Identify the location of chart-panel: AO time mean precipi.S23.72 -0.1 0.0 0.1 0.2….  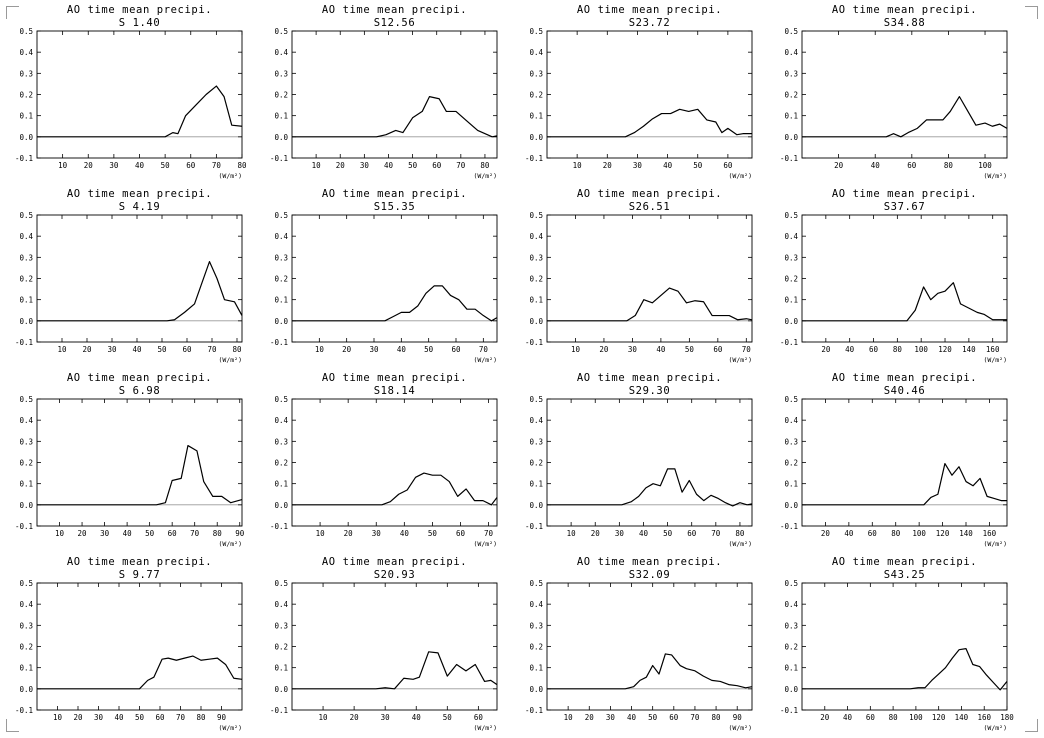
(639, 92).